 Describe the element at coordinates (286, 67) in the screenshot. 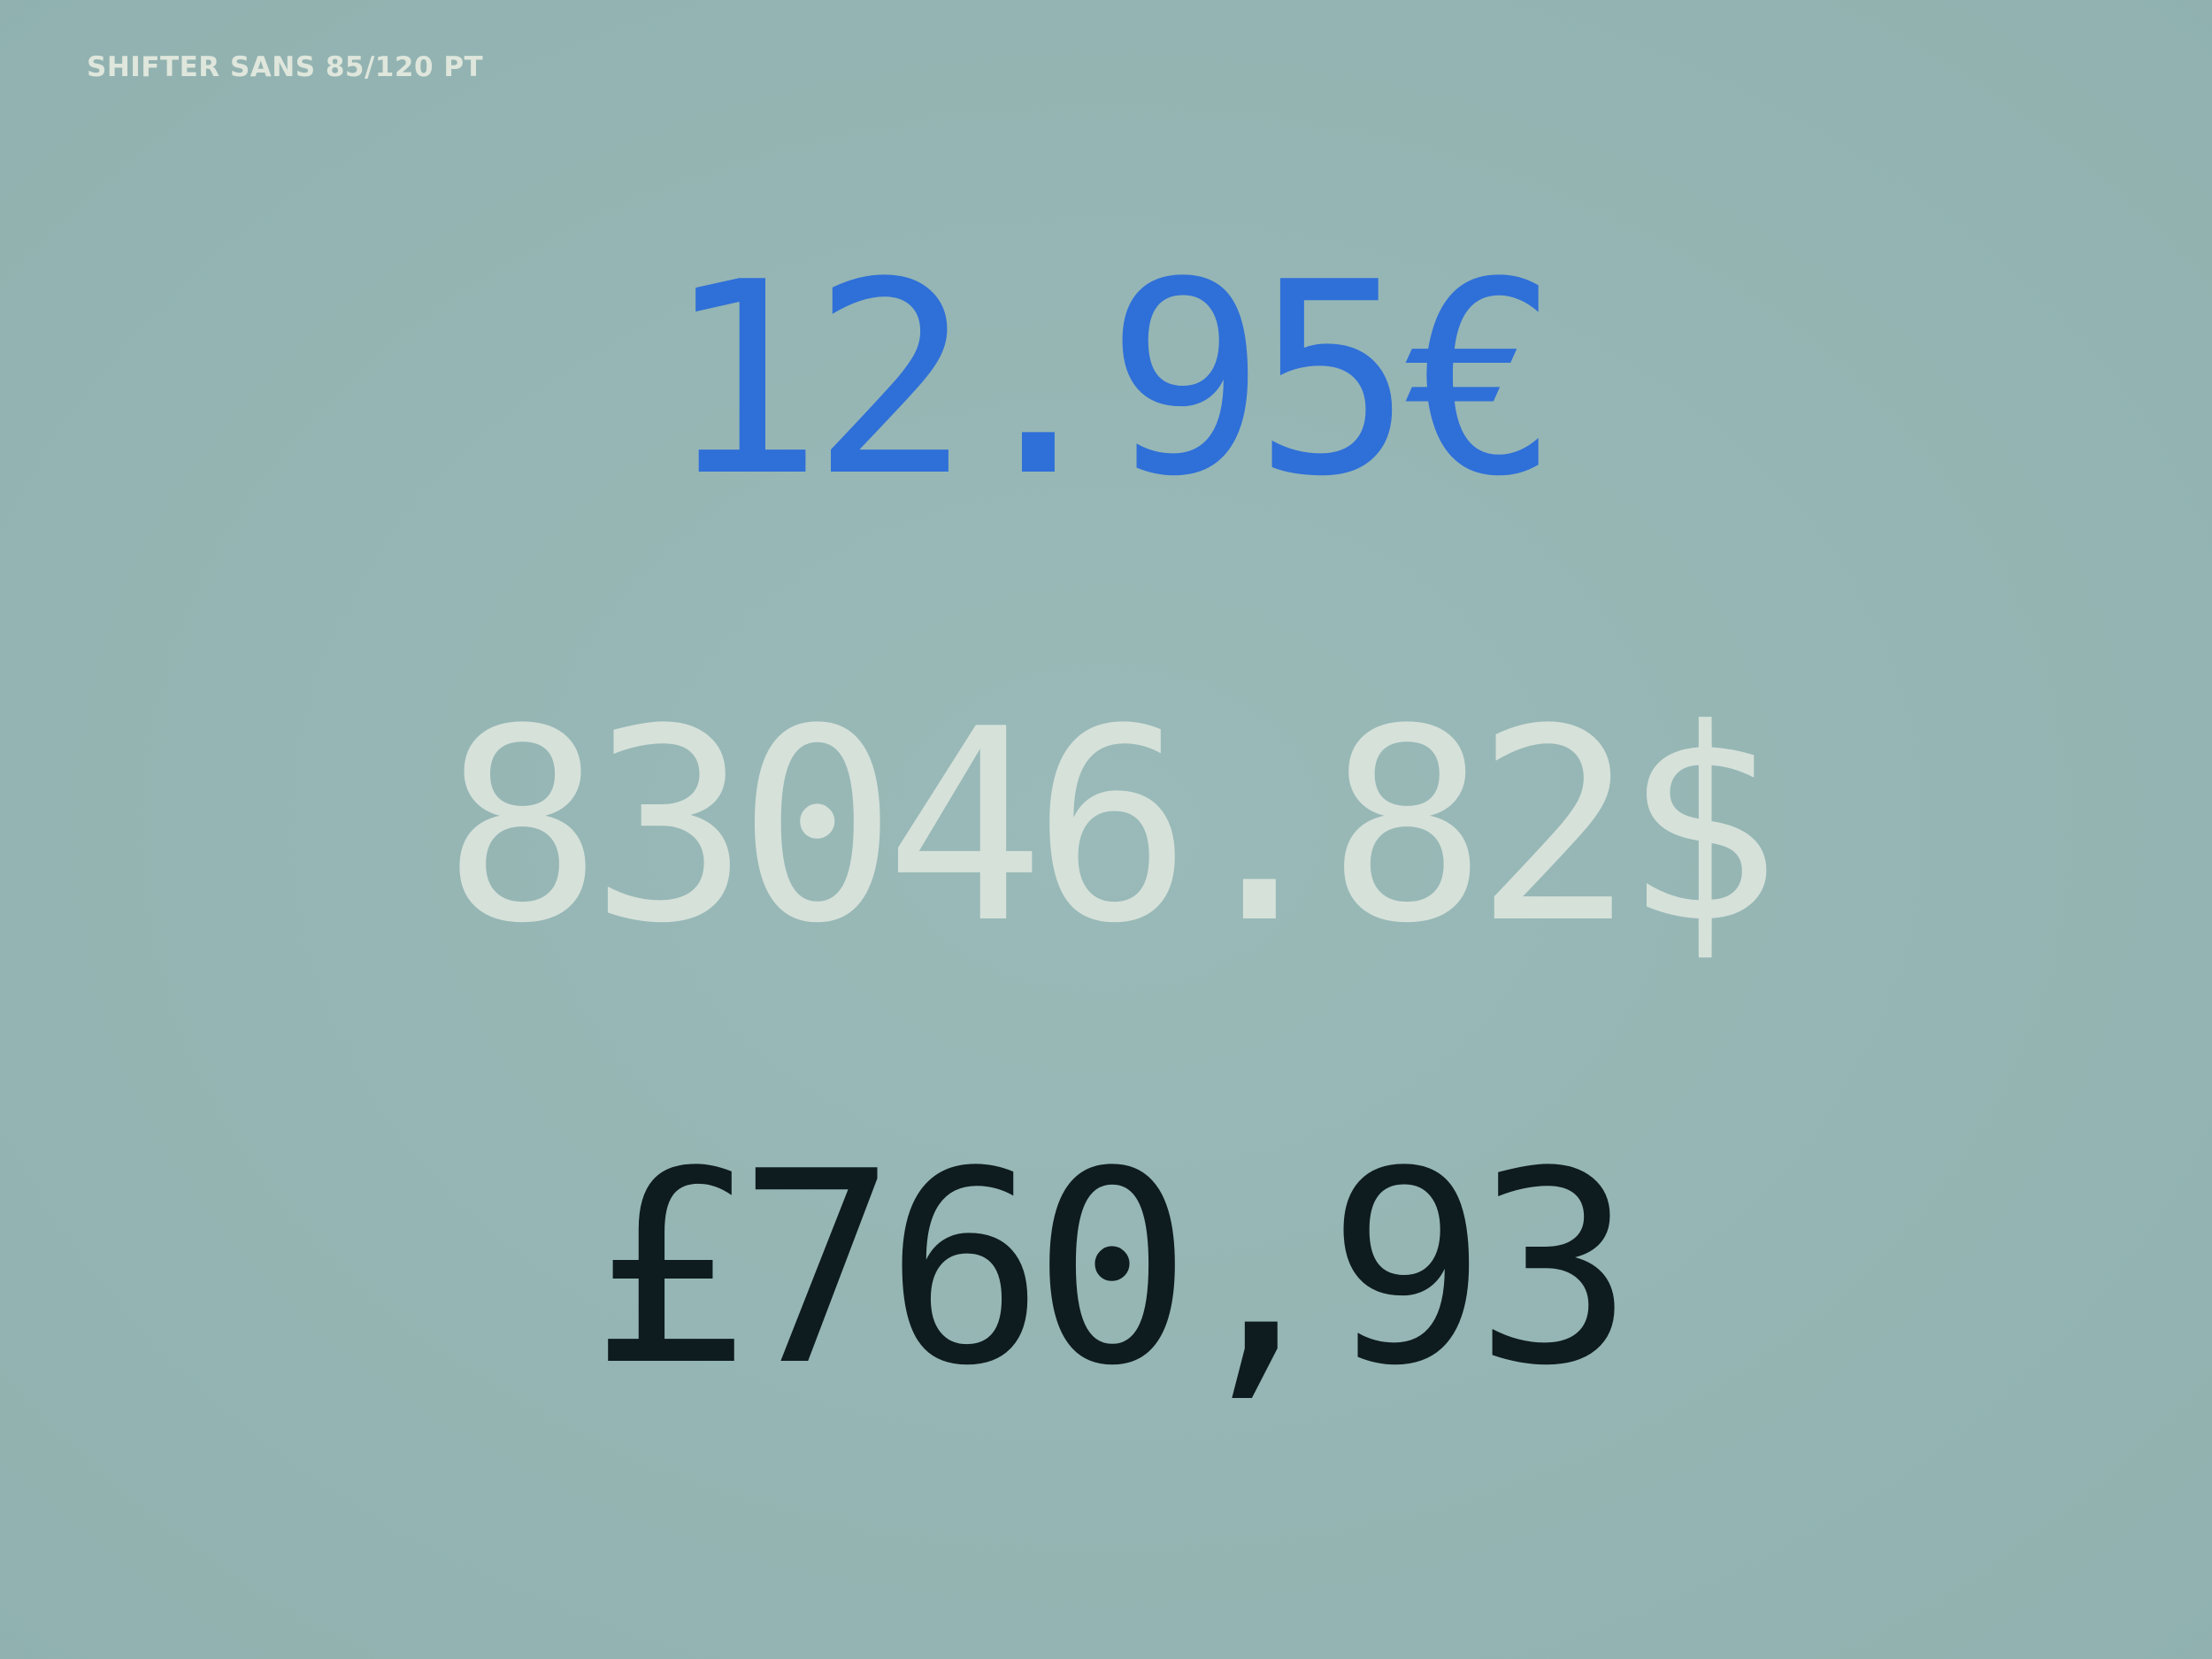

I see `font-spec-label: SHIFTER SANS 85/120 PT` at that location.